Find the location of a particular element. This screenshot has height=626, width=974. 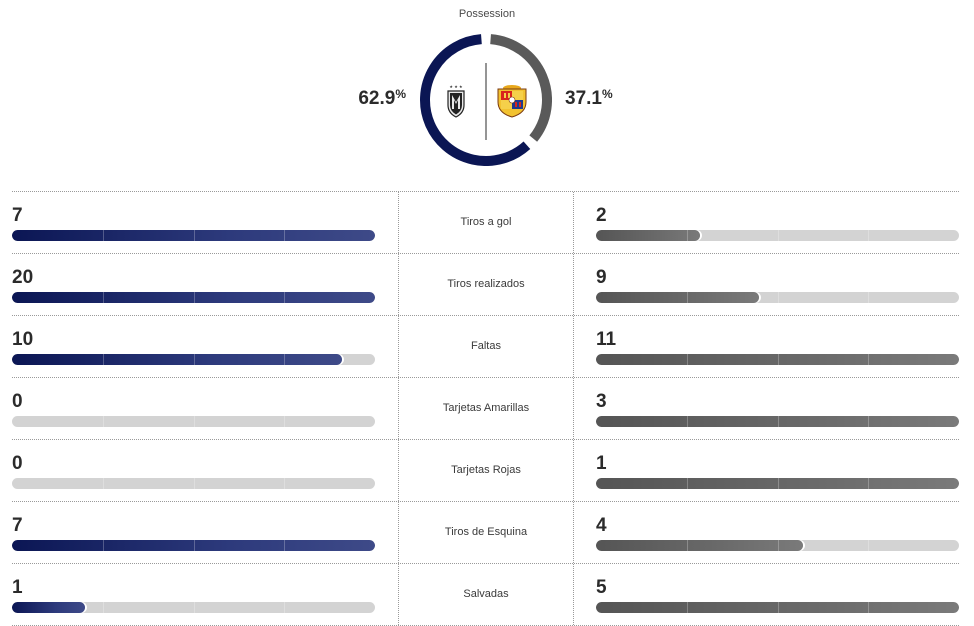

stat-row: 7 Tiros a gol 2 is located at coordinates (485, 223).